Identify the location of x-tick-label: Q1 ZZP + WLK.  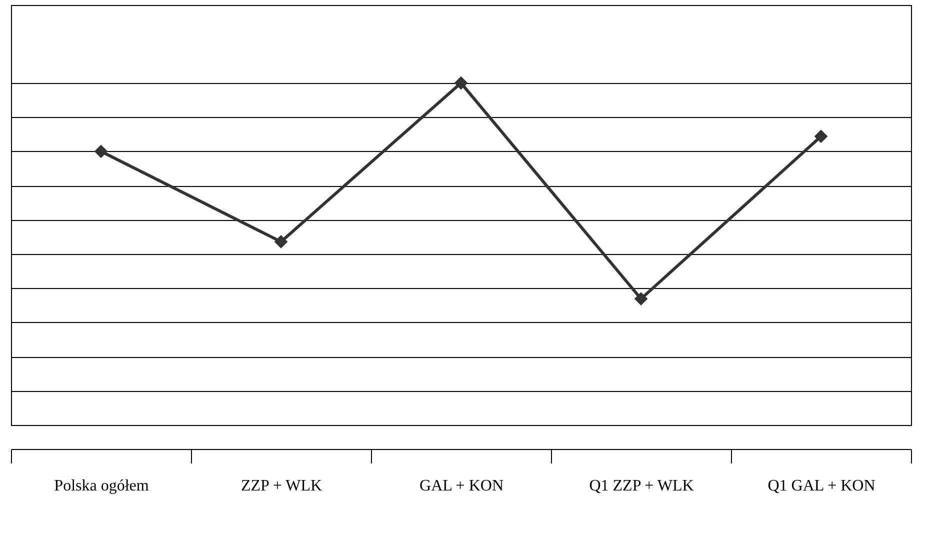
(641, 486).